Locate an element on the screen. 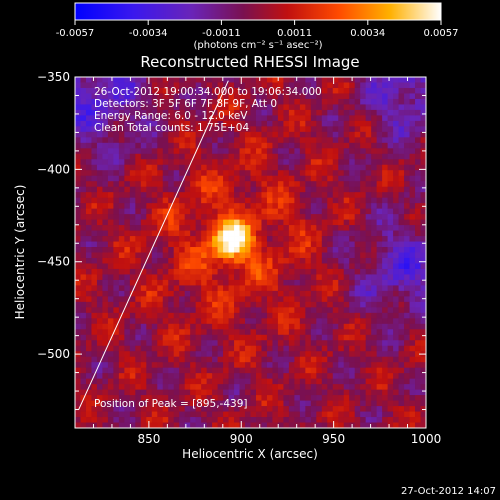  colorbar-tick-label: 0.0011 is located at coordinates (294, 33).